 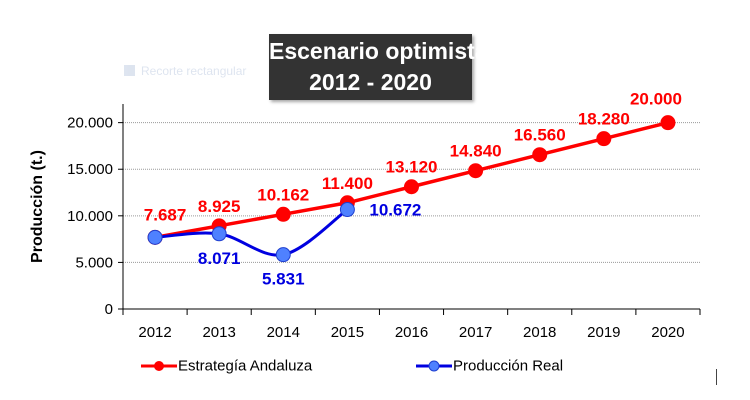 I want to click on data-label-produccion: 8.071, so click(x=219, y=258).